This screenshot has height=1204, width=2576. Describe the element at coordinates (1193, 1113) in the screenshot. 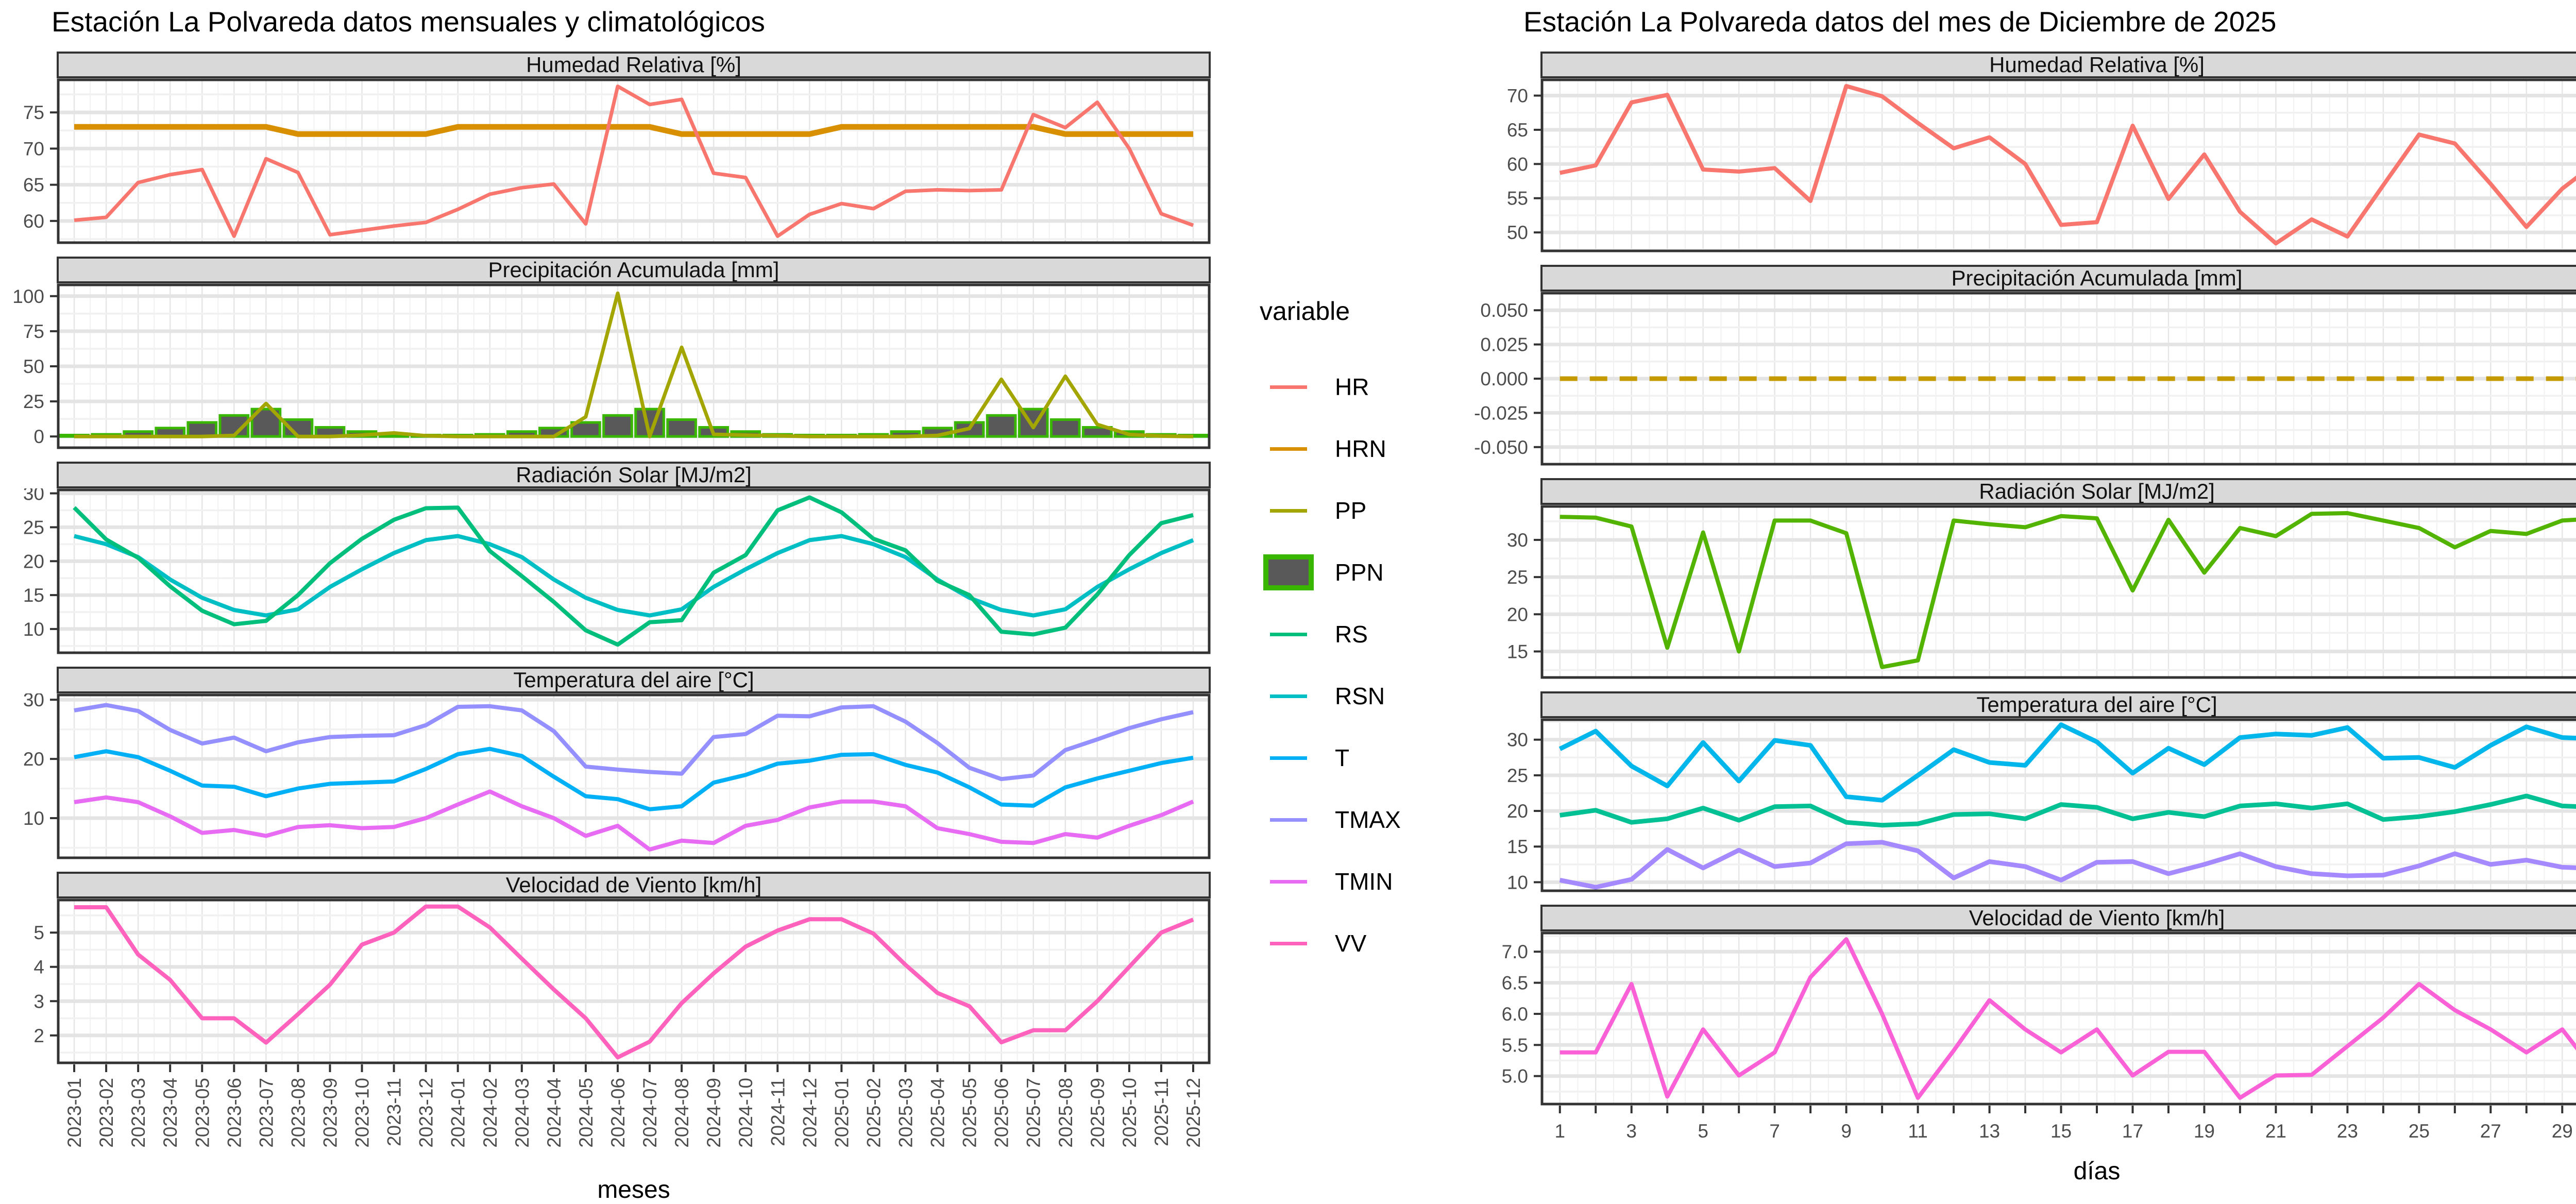

I see `svg-text: 2025-12` at that location.